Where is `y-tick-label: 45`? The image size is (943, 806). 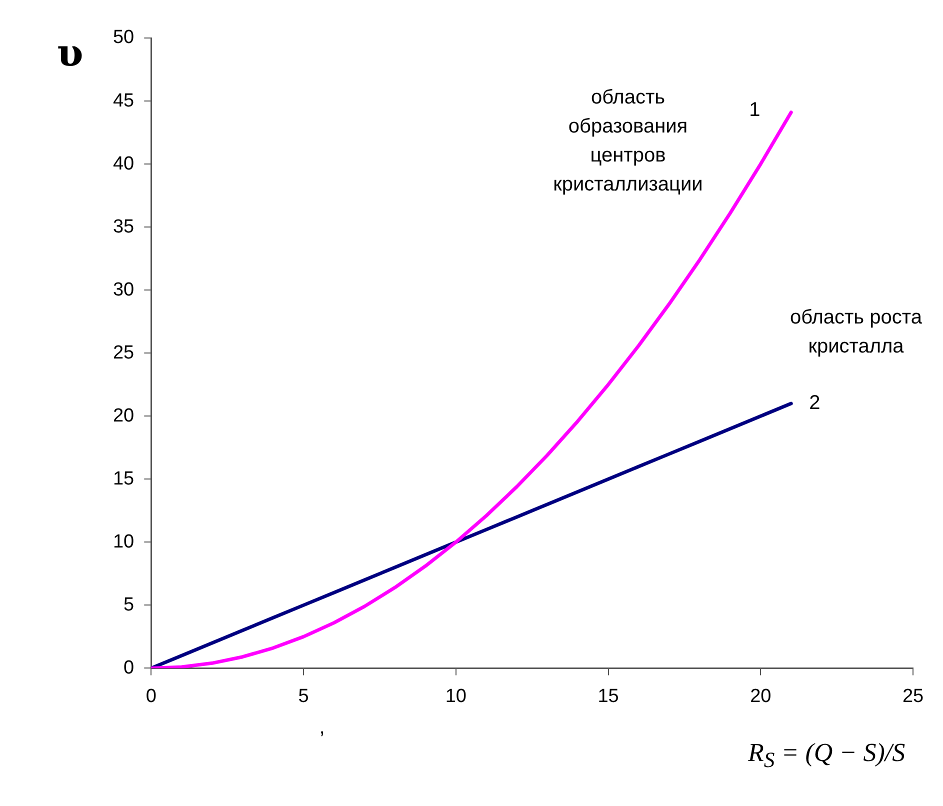
y-tick-label: 45 is located at coordinates (123, 101).